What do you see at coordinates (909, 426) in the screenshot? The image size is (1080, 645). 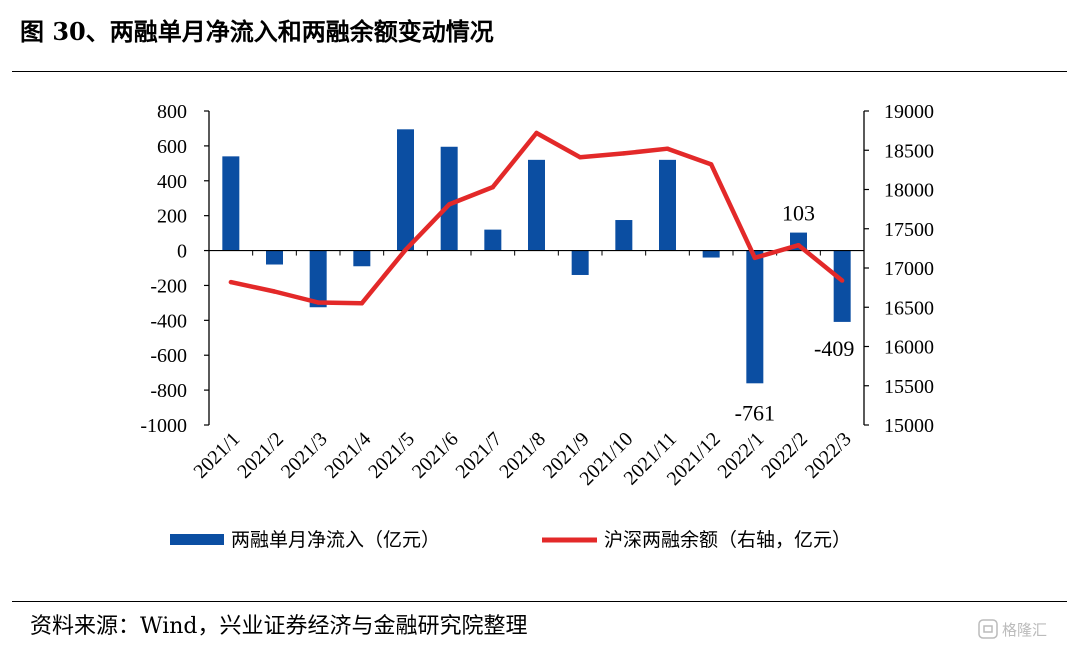 I see `y-right-tick-label: 15000` at bounding box center [909, 426].